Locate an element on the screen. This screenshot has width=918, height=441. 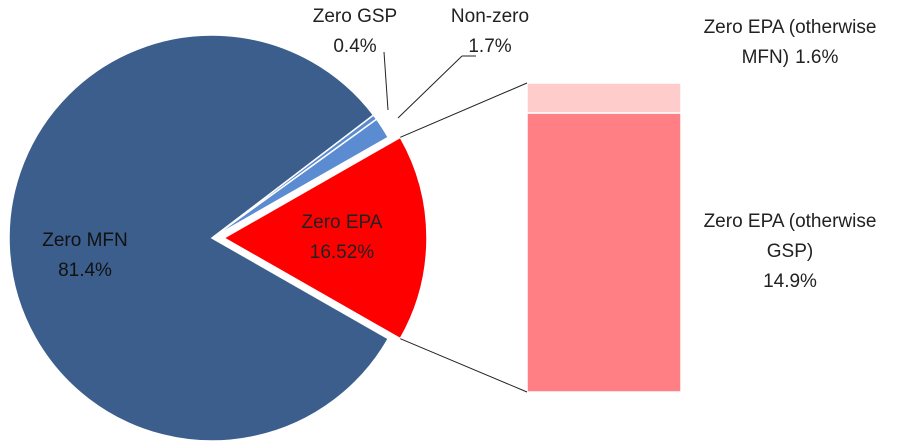
slice-label: Zero GSP 0.4% is located at coordinates (355, 32).